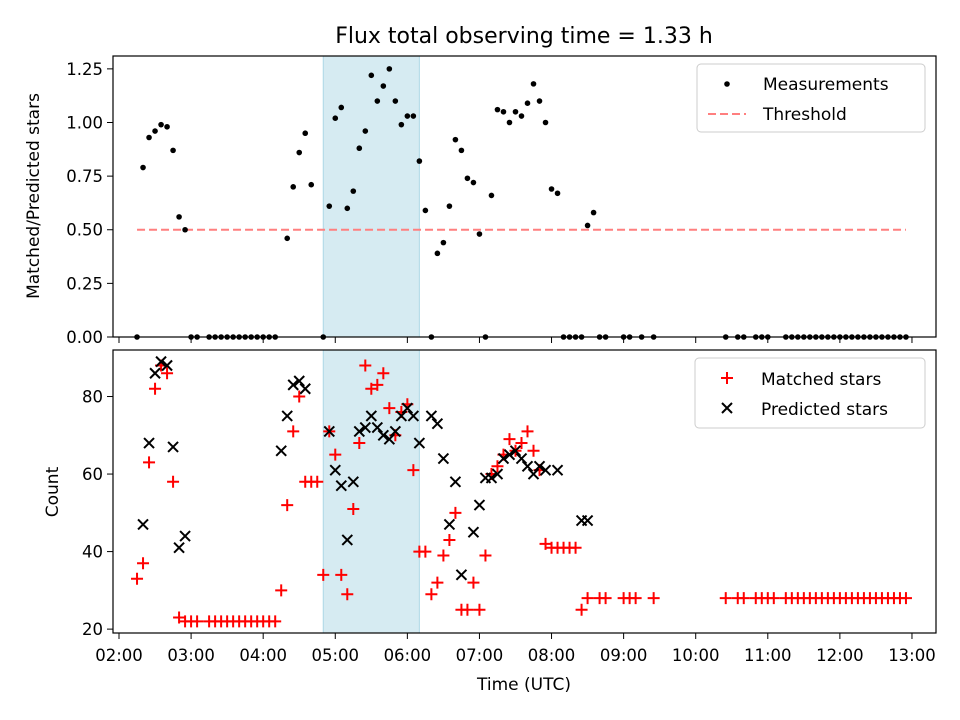  Describe the element at coordinates (727, 84) in the screenshot. I see `legend-measurements-marker` at that location.